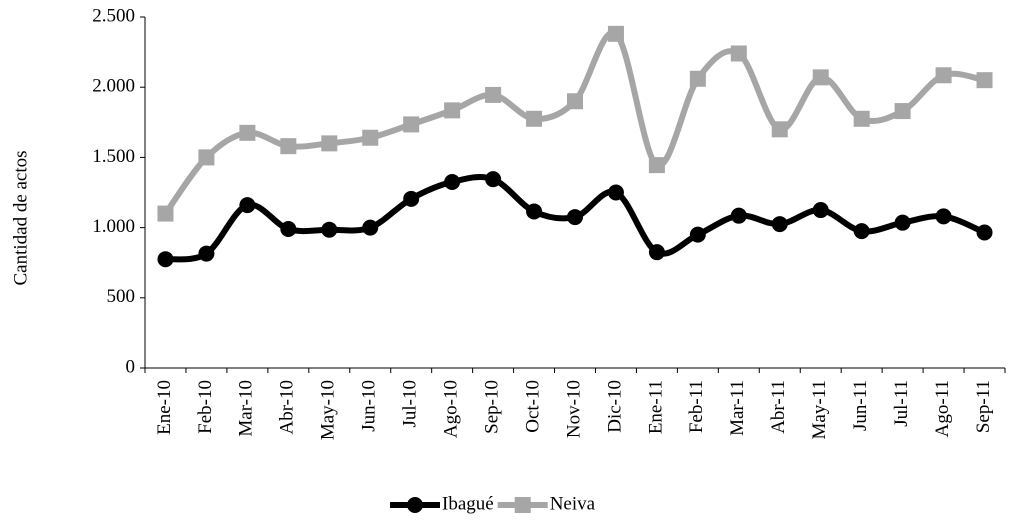  Describe the element at coordinates (121, 296) in the screenshot. I see `y-tick-label: 500` at that location.